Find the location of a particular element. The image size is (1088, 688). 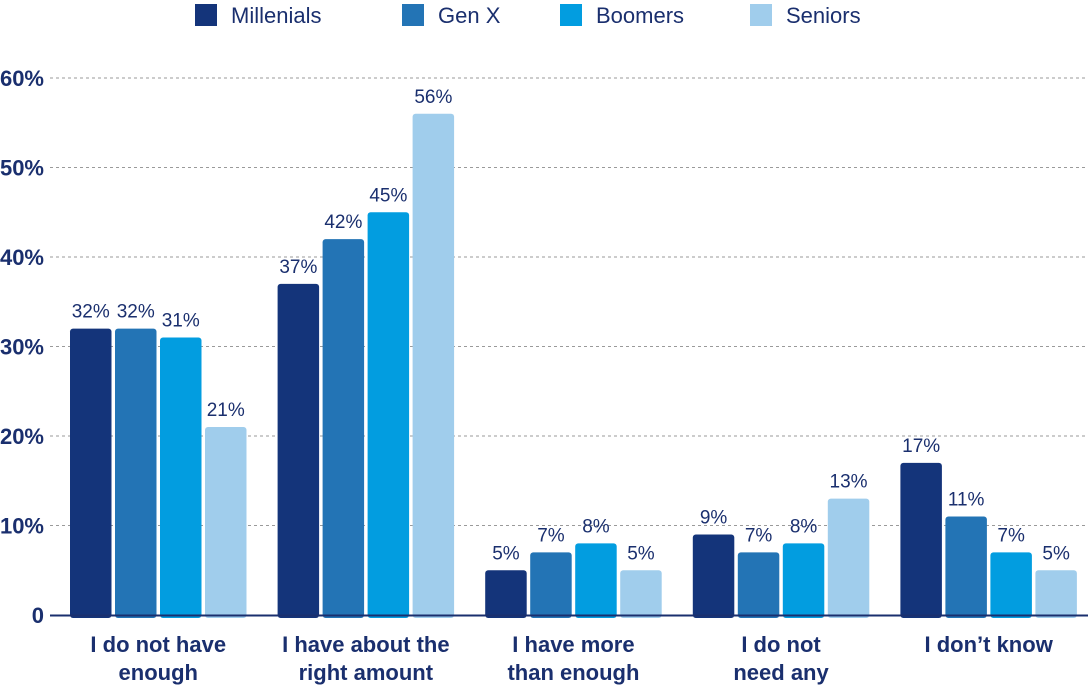

y-tick-label: 30% is located at coordinates (22, 347).